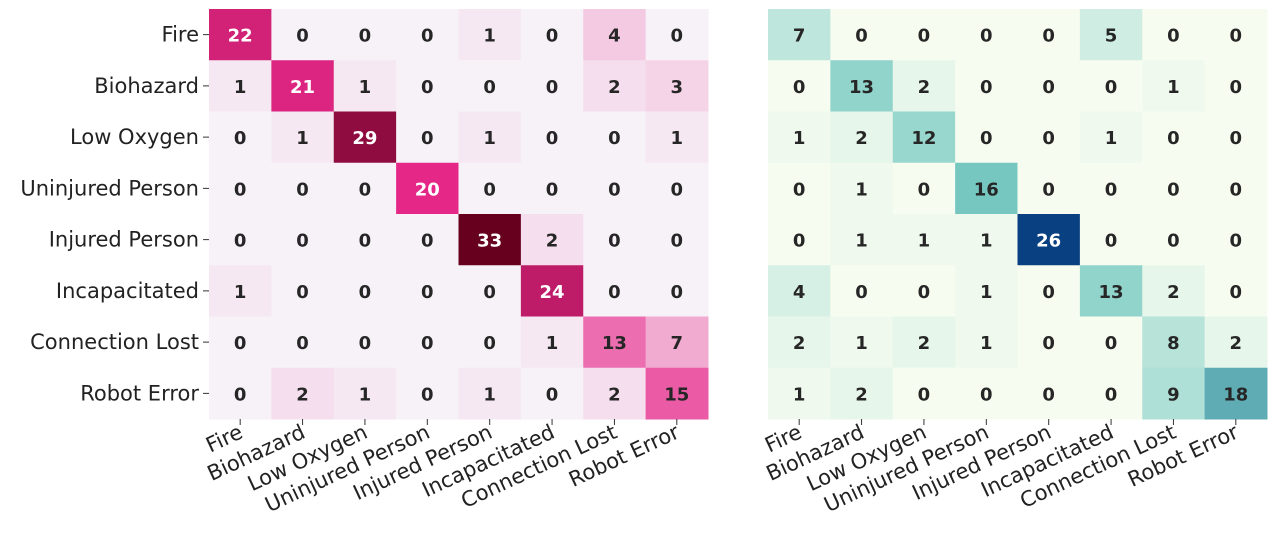 The width and height of the screenshot is (1276, 538). What do you see at coordinates (139, 393) in the screenshot?
I see `y-tick-label-robot-error: Robot Error` at bounding box center [139, 393].